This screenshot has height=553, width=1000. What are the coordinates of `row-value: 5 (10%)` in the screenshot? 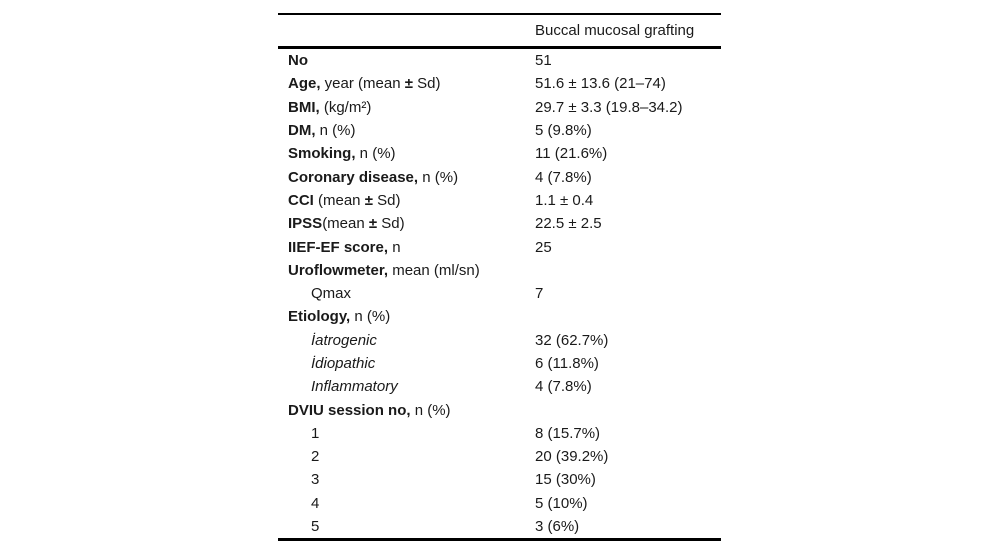 It's located at (561, 503).